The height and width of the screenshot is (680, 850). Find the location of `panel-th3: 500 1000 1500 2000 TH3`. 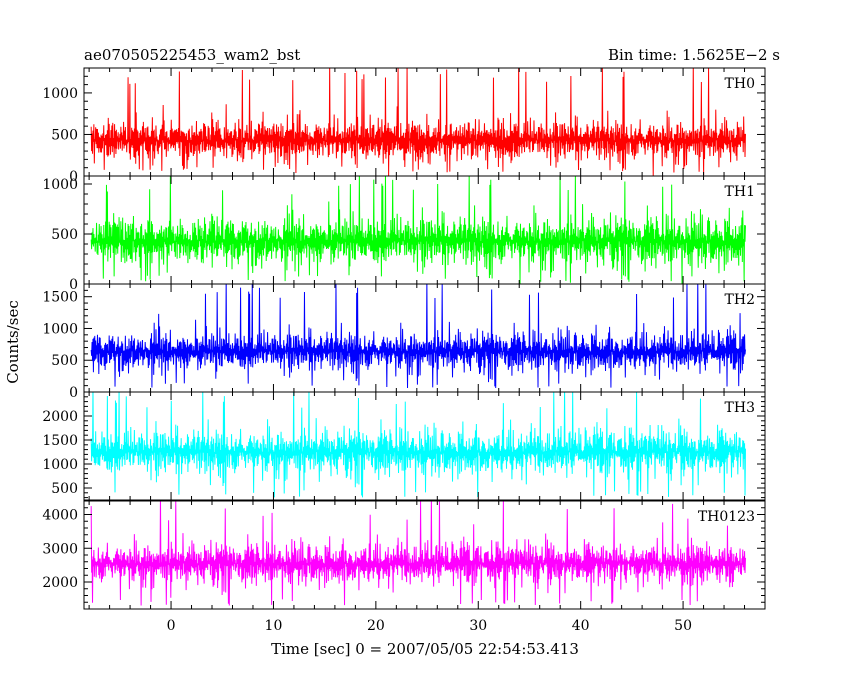

panel-th3: 500 1000 1500 2000 TH3 is located at coordinates (404, 446).